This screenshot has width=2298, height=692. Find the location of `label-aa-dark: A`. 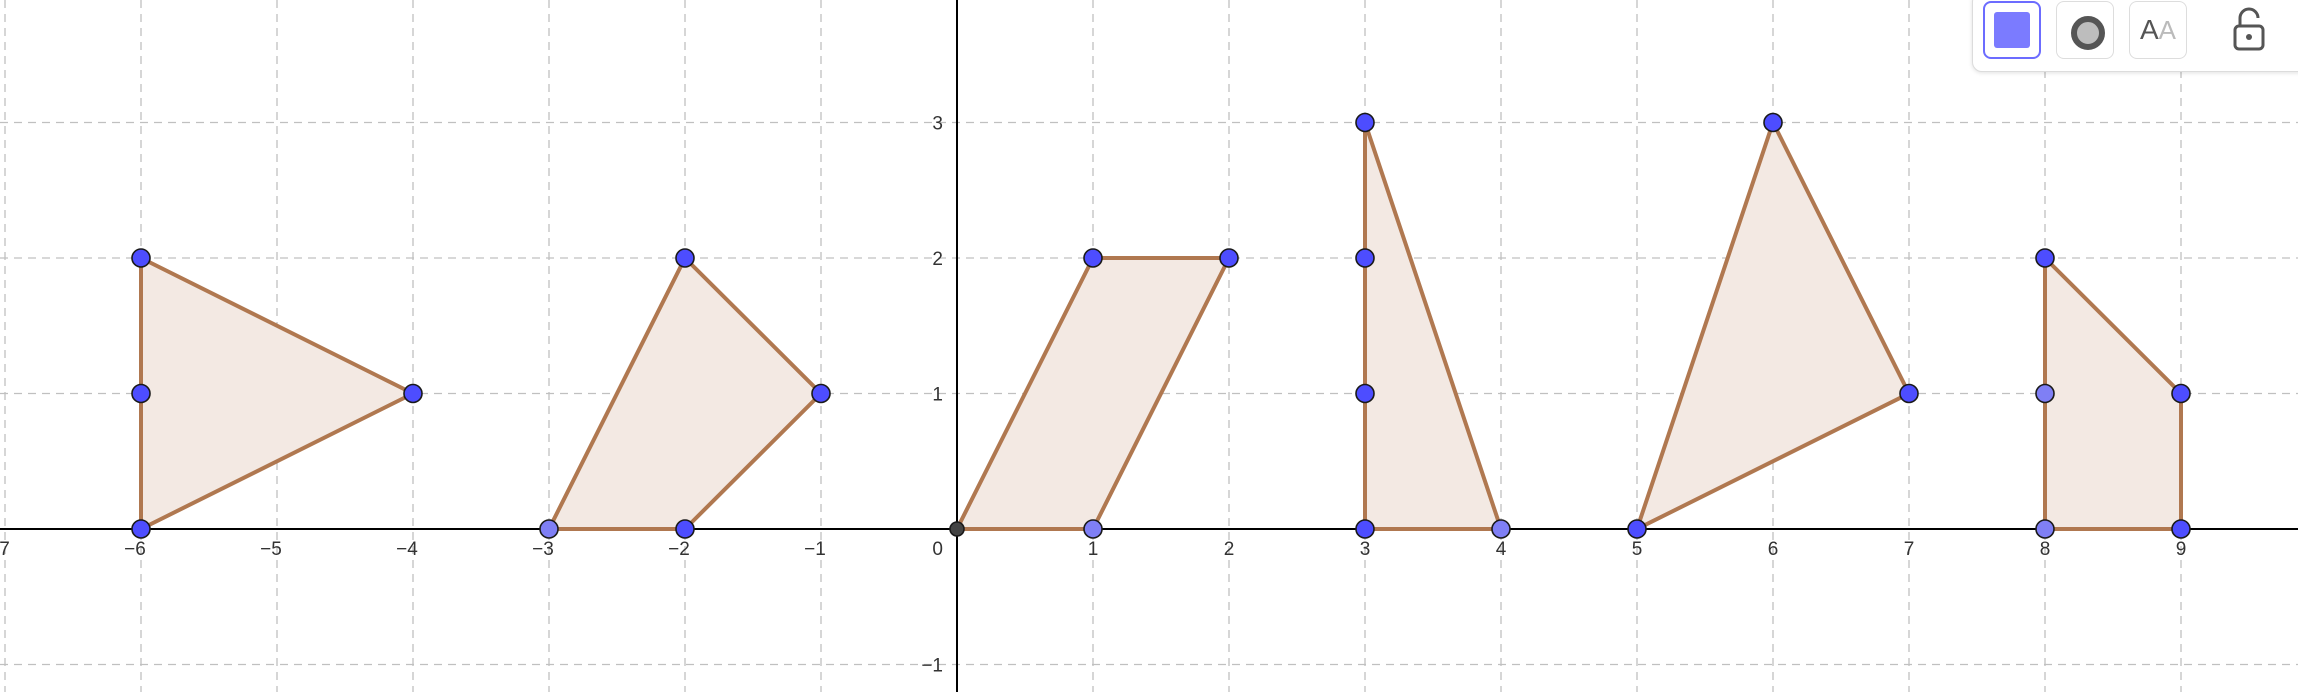

label-aa-dark: A is located at coordinates (2149, 29).